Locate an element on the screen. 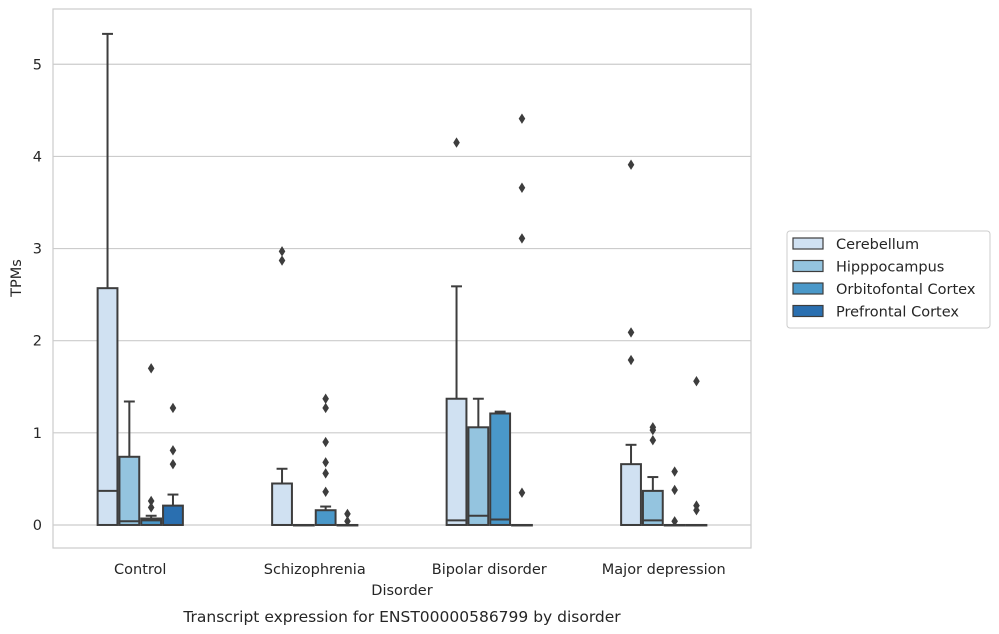 The height and width of the screenshot is (634, 999). y-tick-labels: 0 1 2 3 4 5 is located at coordinates (37, 295).